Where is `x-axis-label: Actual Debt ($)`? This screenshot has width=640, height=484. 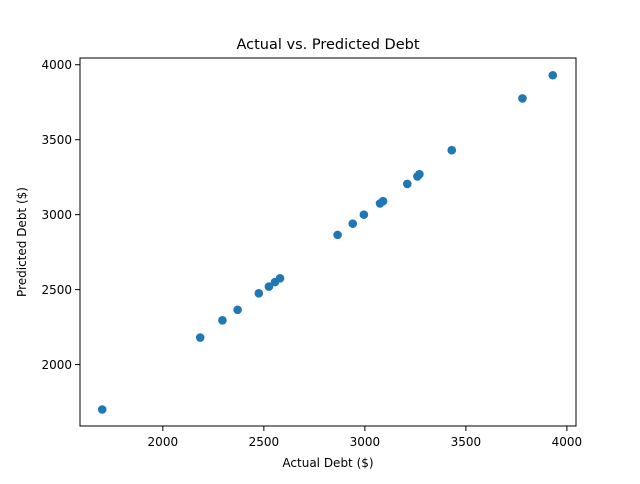
x-axis-label: Actual Debt ($) is located at coordinates (327, 463).